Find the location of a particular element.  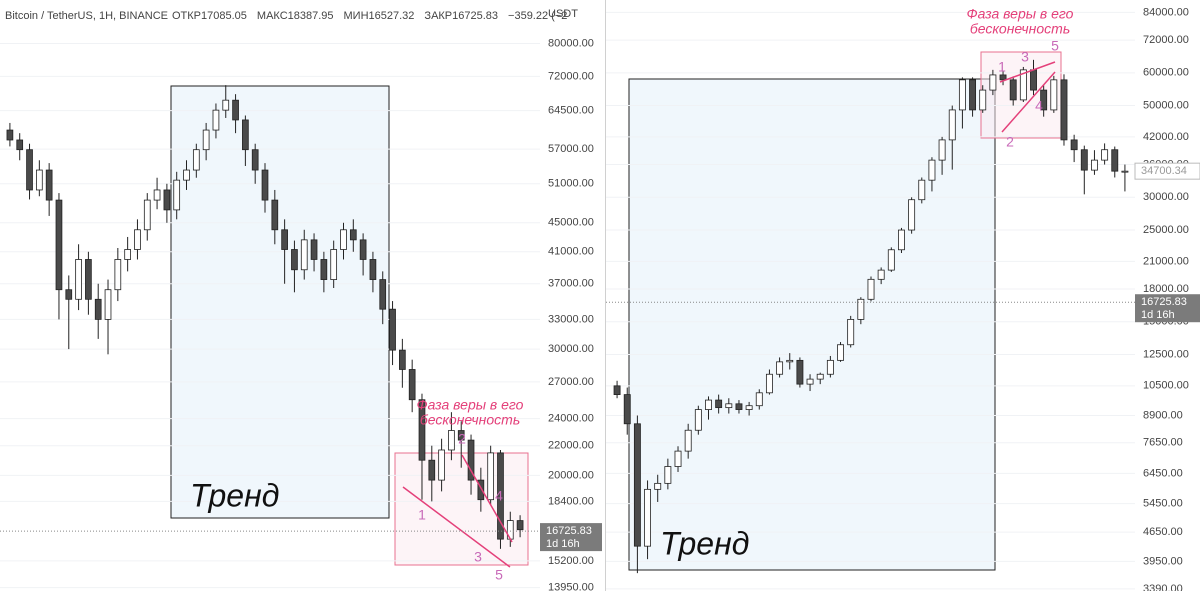

y-tick-label: 12500.00 is located at coordinates (1166, 354).